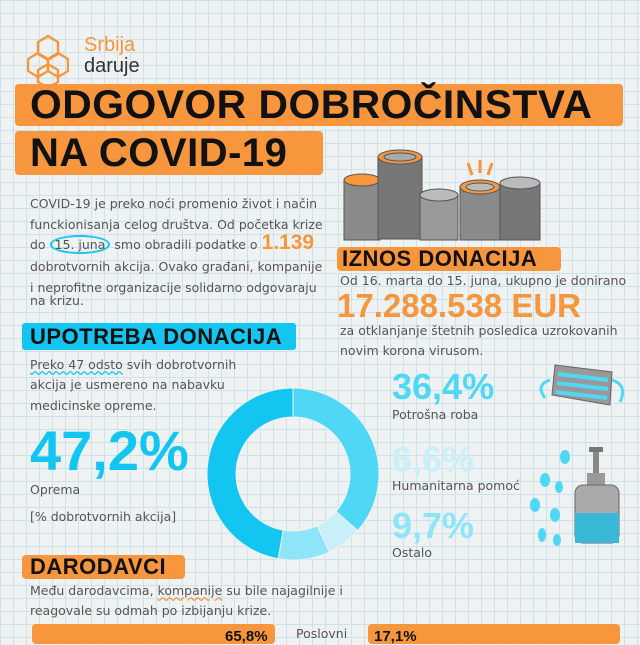 This screenshot has width=640, height=645. Describe the element at coordinates (98, 566) in the screenshot. I see `donors-heading: DARODAVCI` at that location.